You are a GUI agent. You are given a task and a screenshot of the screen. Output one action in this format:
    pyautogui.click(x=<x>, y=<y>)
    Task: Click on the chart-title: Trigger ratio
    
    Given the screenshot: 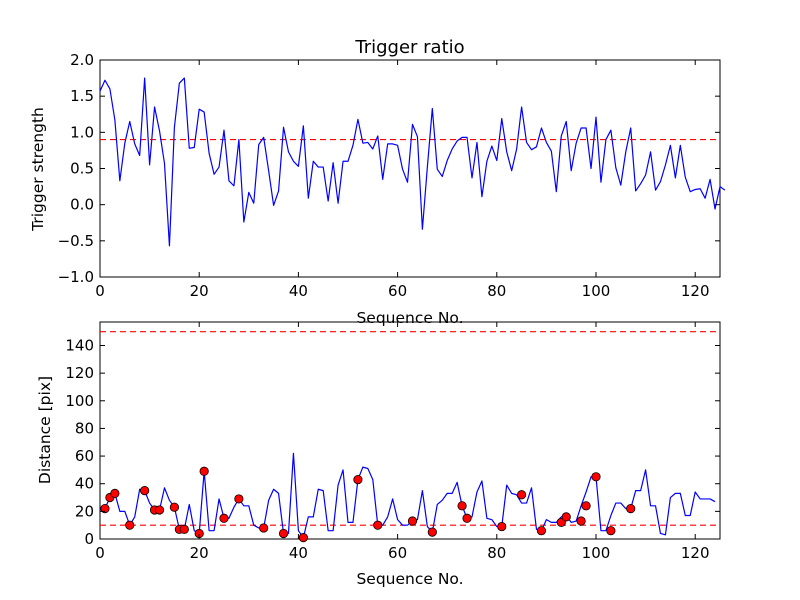 What is the action you would take?
    pyautogui.click(x=409, y=47)
    